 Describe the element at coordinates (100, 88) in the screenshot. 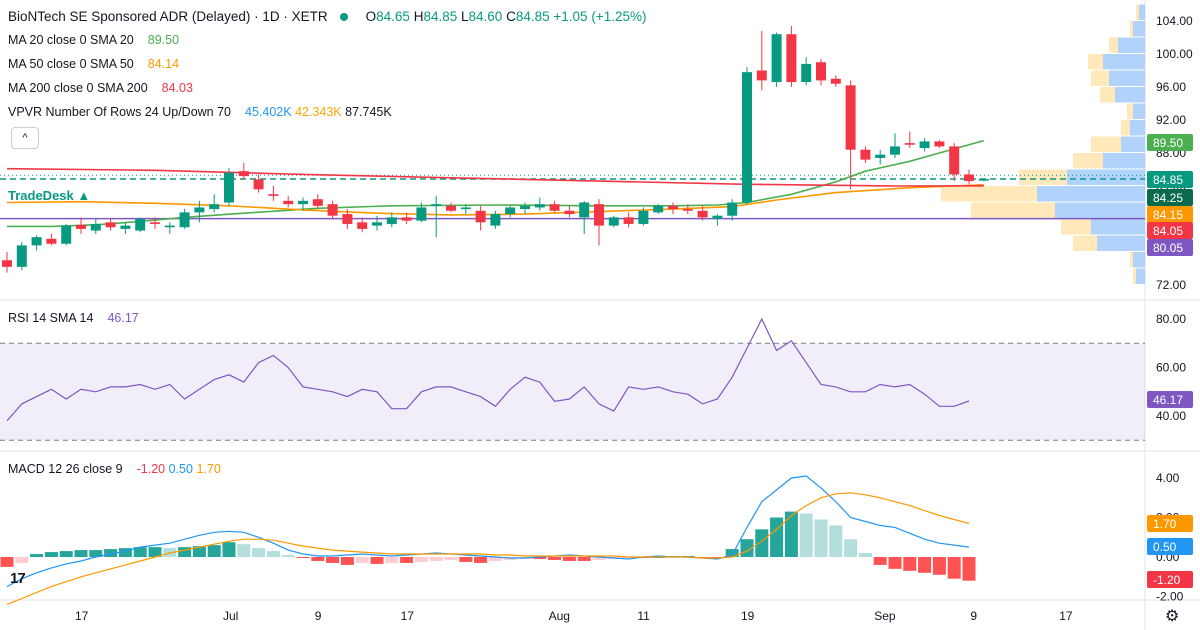

I see `legend-ma200: MA 200 close 0 SMA 200 84.03` at that location.